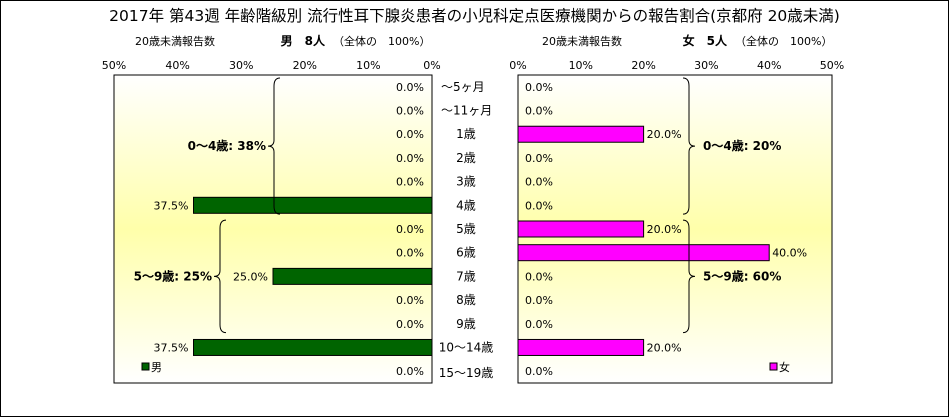 This screenshot has width=949, height=417. I want to click on female-legend-label: 女, so click(784, 367).